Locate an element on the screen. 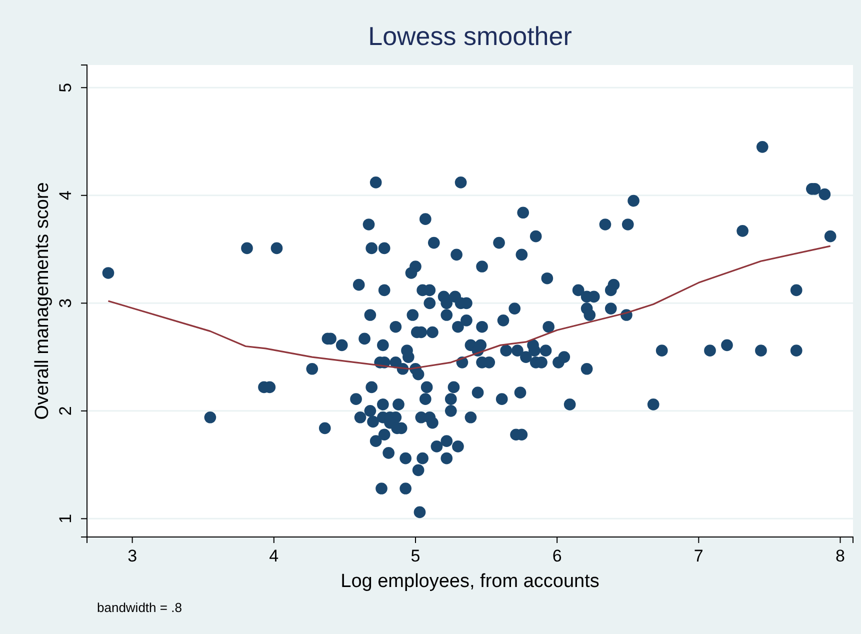 The height and width of the screenshot is (634, 861). text: bandwidth = .8 is located at coordinates (139, 607).